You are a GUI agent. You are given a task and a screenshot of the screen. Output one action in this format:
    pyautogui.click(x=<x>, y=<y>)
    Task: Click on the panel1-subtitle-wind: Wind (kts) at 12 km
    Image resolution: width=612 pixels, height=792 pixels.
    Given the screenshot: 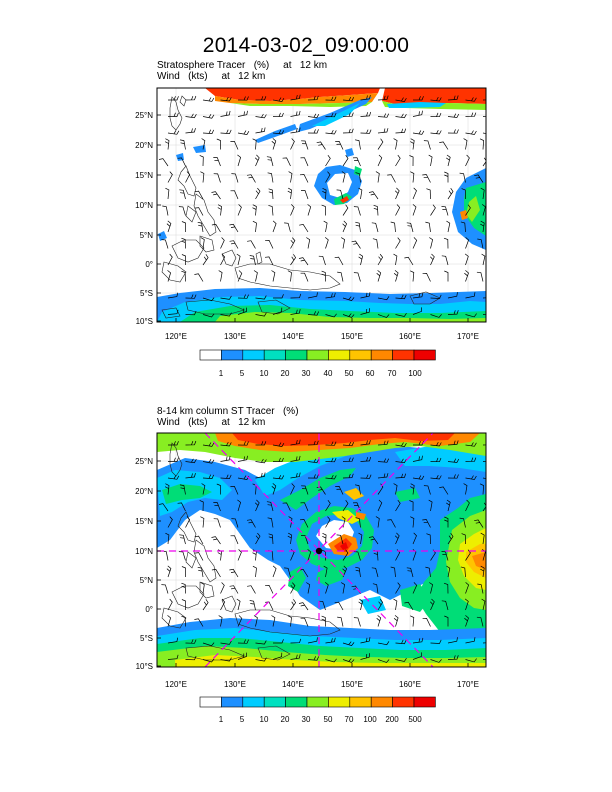 What is the action you would take?
    pyautogui.click(x=211, y=76)
    